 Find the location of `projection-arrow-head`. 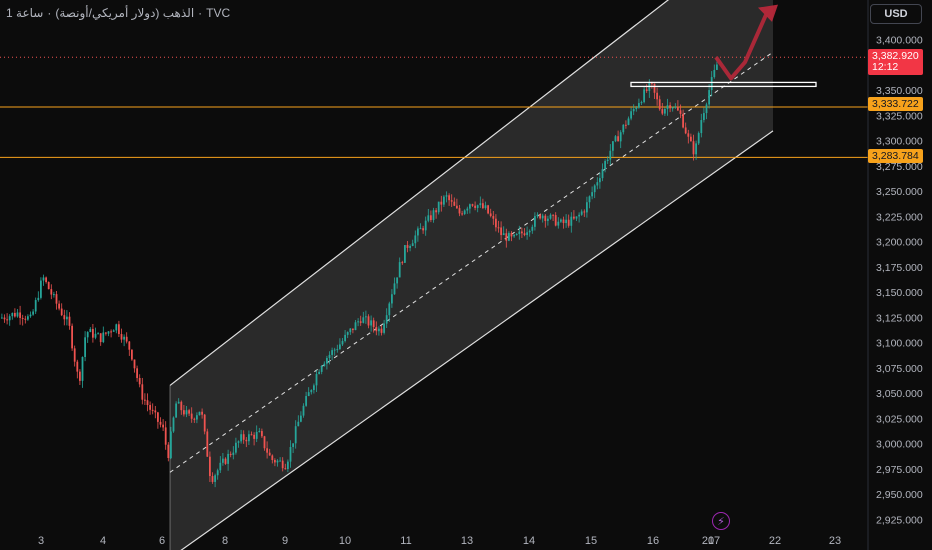

projection-arrow-head is located at coordinates (768, 13).